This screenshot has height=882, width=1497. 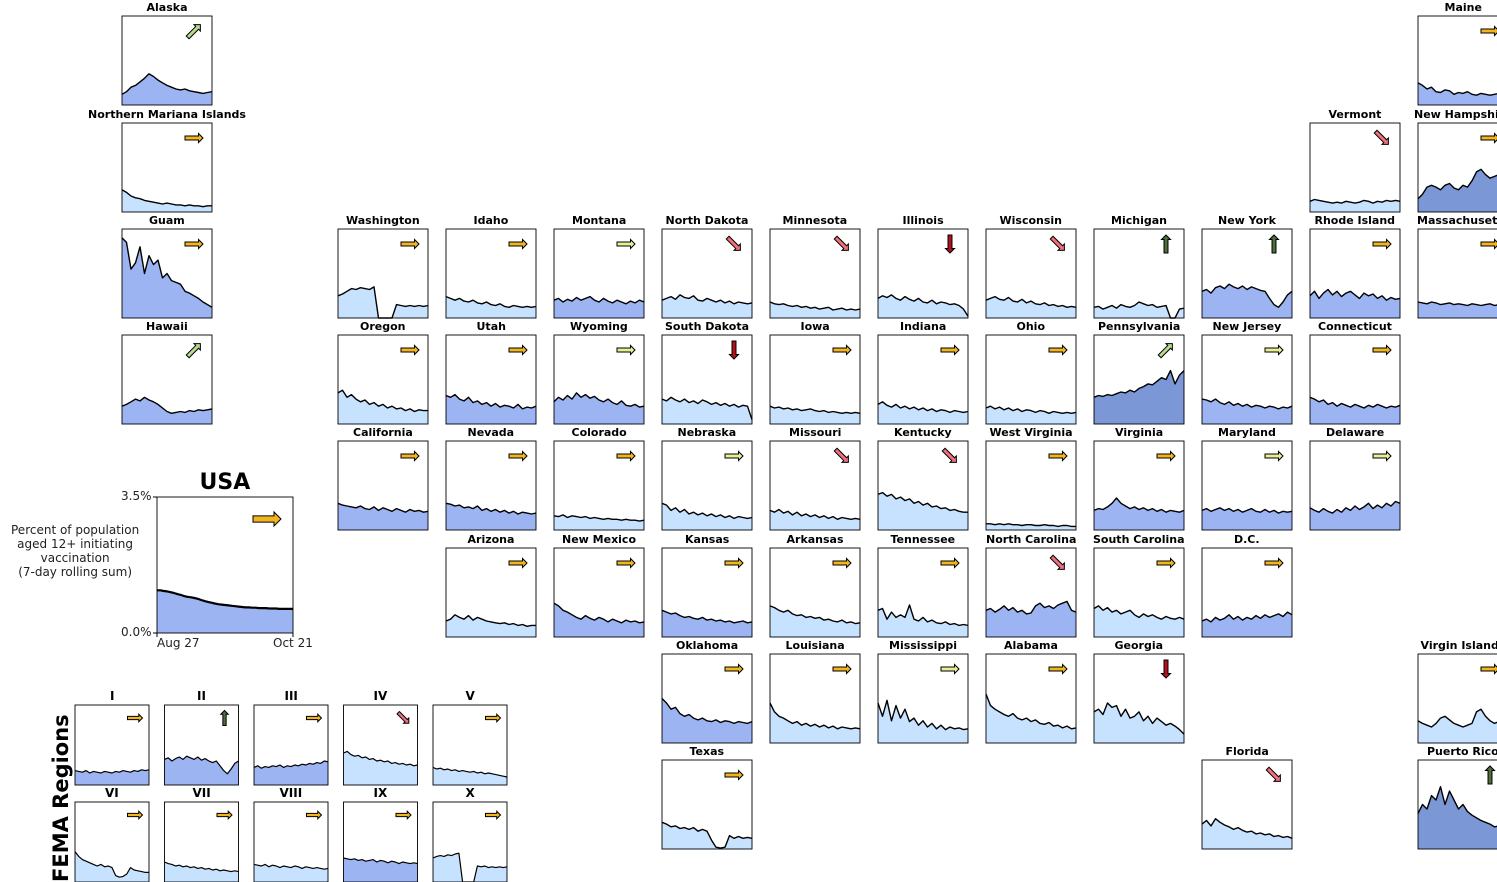 What do you see at coordinates (470, 776) in the screenshot?
I see `v-area` at bounding box center [470, 776].